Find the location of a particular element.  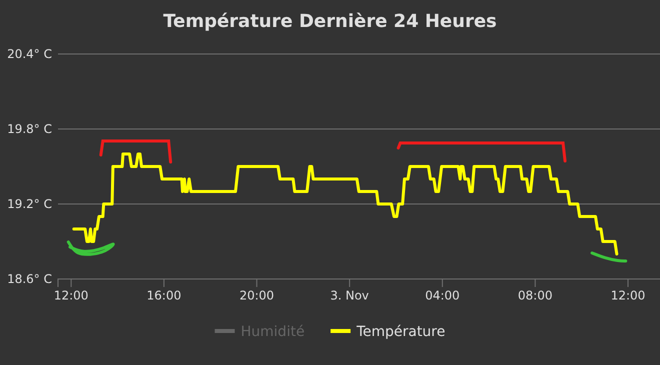

chart-title: Température Dernière 24 Heures is located at coordinates (330, 21).